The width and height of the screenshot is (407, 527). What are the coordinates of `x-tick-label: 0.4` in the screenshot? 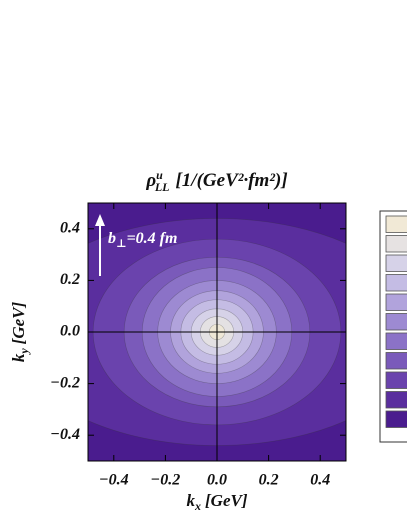 It's located at (320, 480).